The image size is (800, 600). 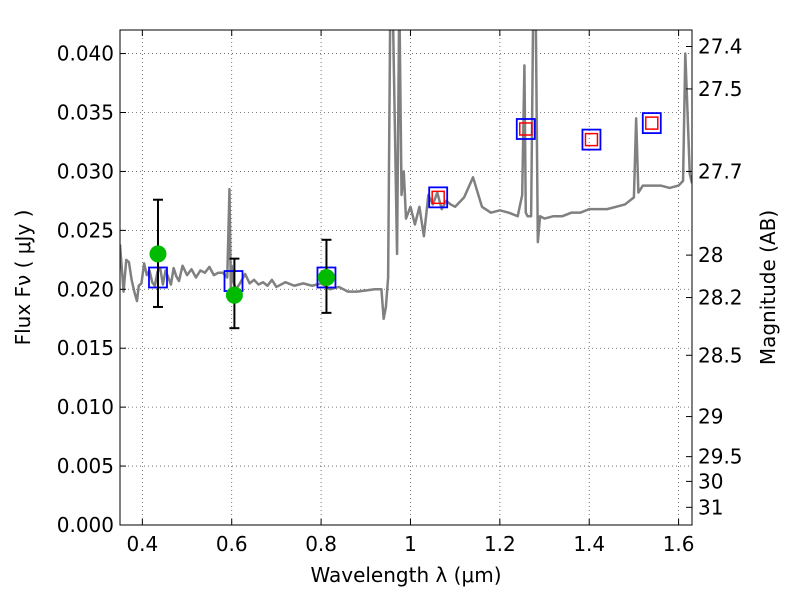 What do you see at coordinates (720, 47) in the screenshot?
I see `mag-tick-label: 27.4` at bounding box center [720, 47].